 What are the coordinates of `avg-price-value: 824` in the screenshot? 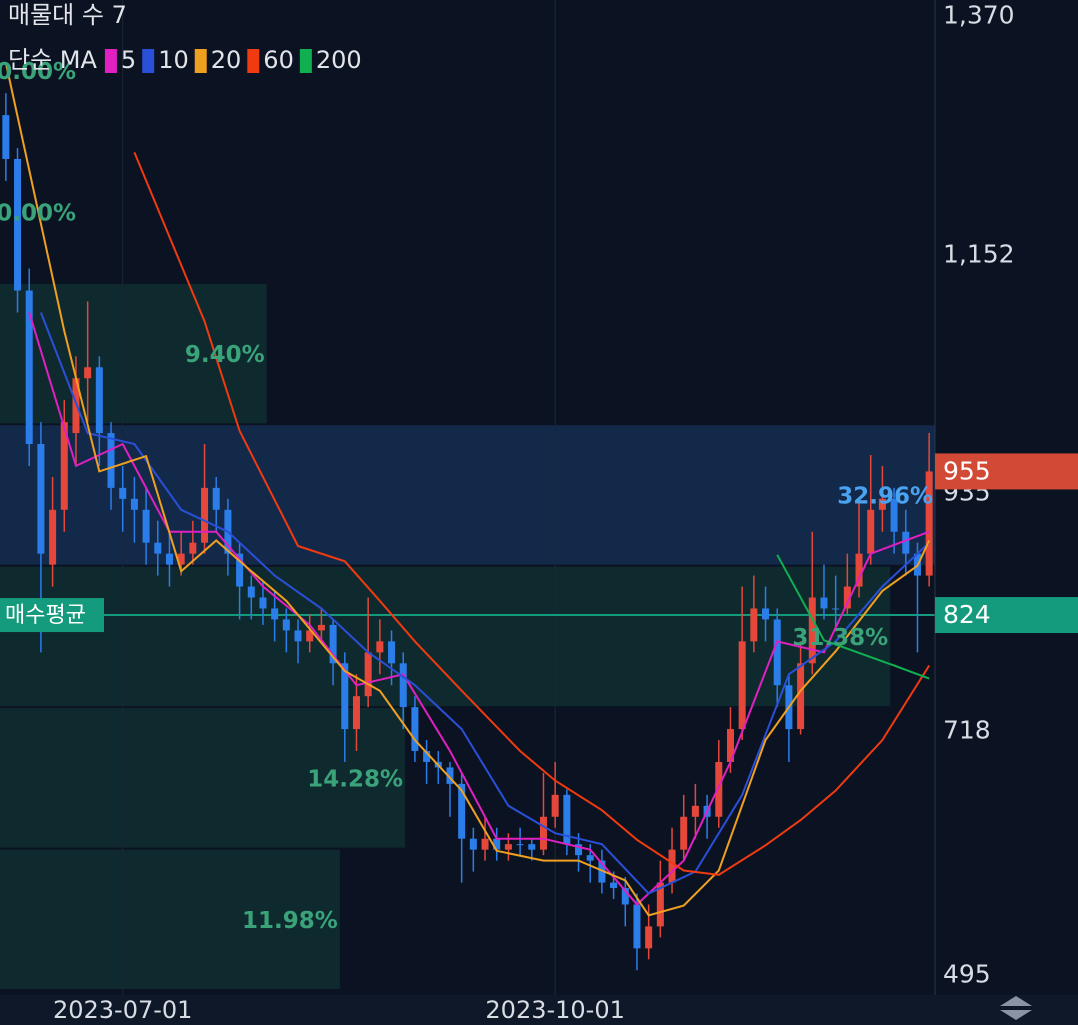 It's located at (967, 614).